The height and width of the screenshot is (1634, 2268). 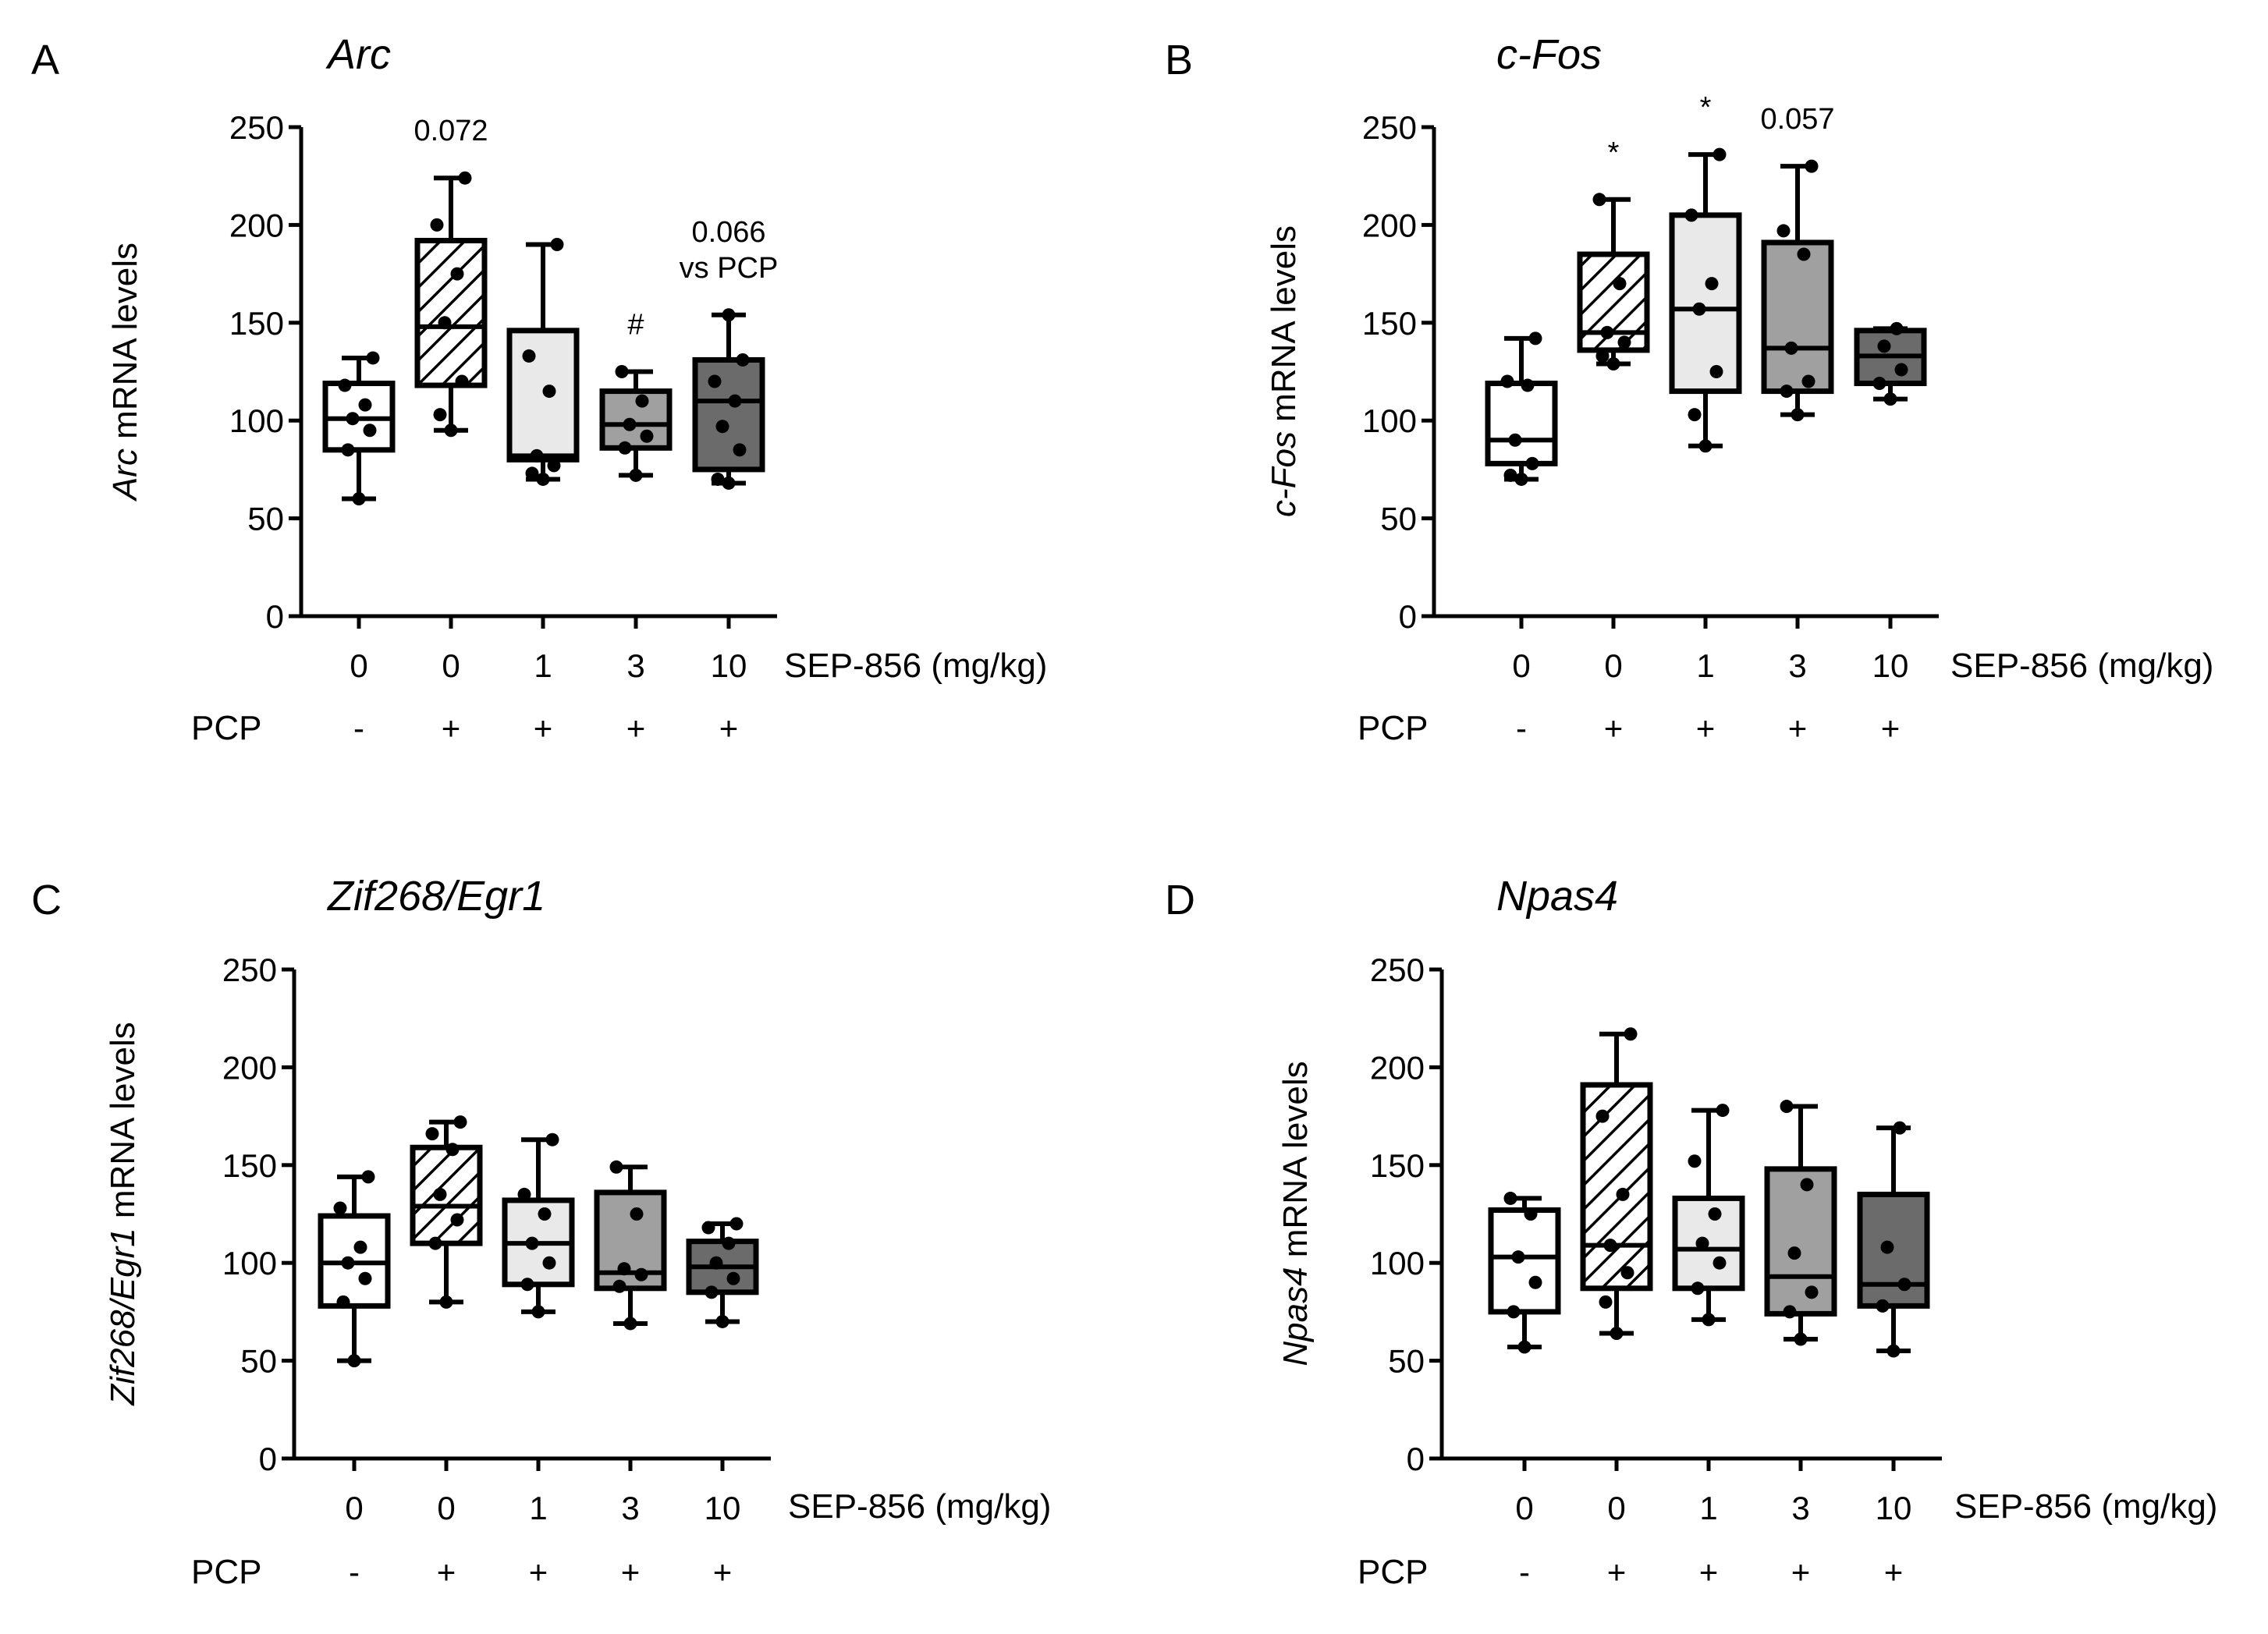 I want to click on significance-annotation: 0.066, so click(x=728, y=233).